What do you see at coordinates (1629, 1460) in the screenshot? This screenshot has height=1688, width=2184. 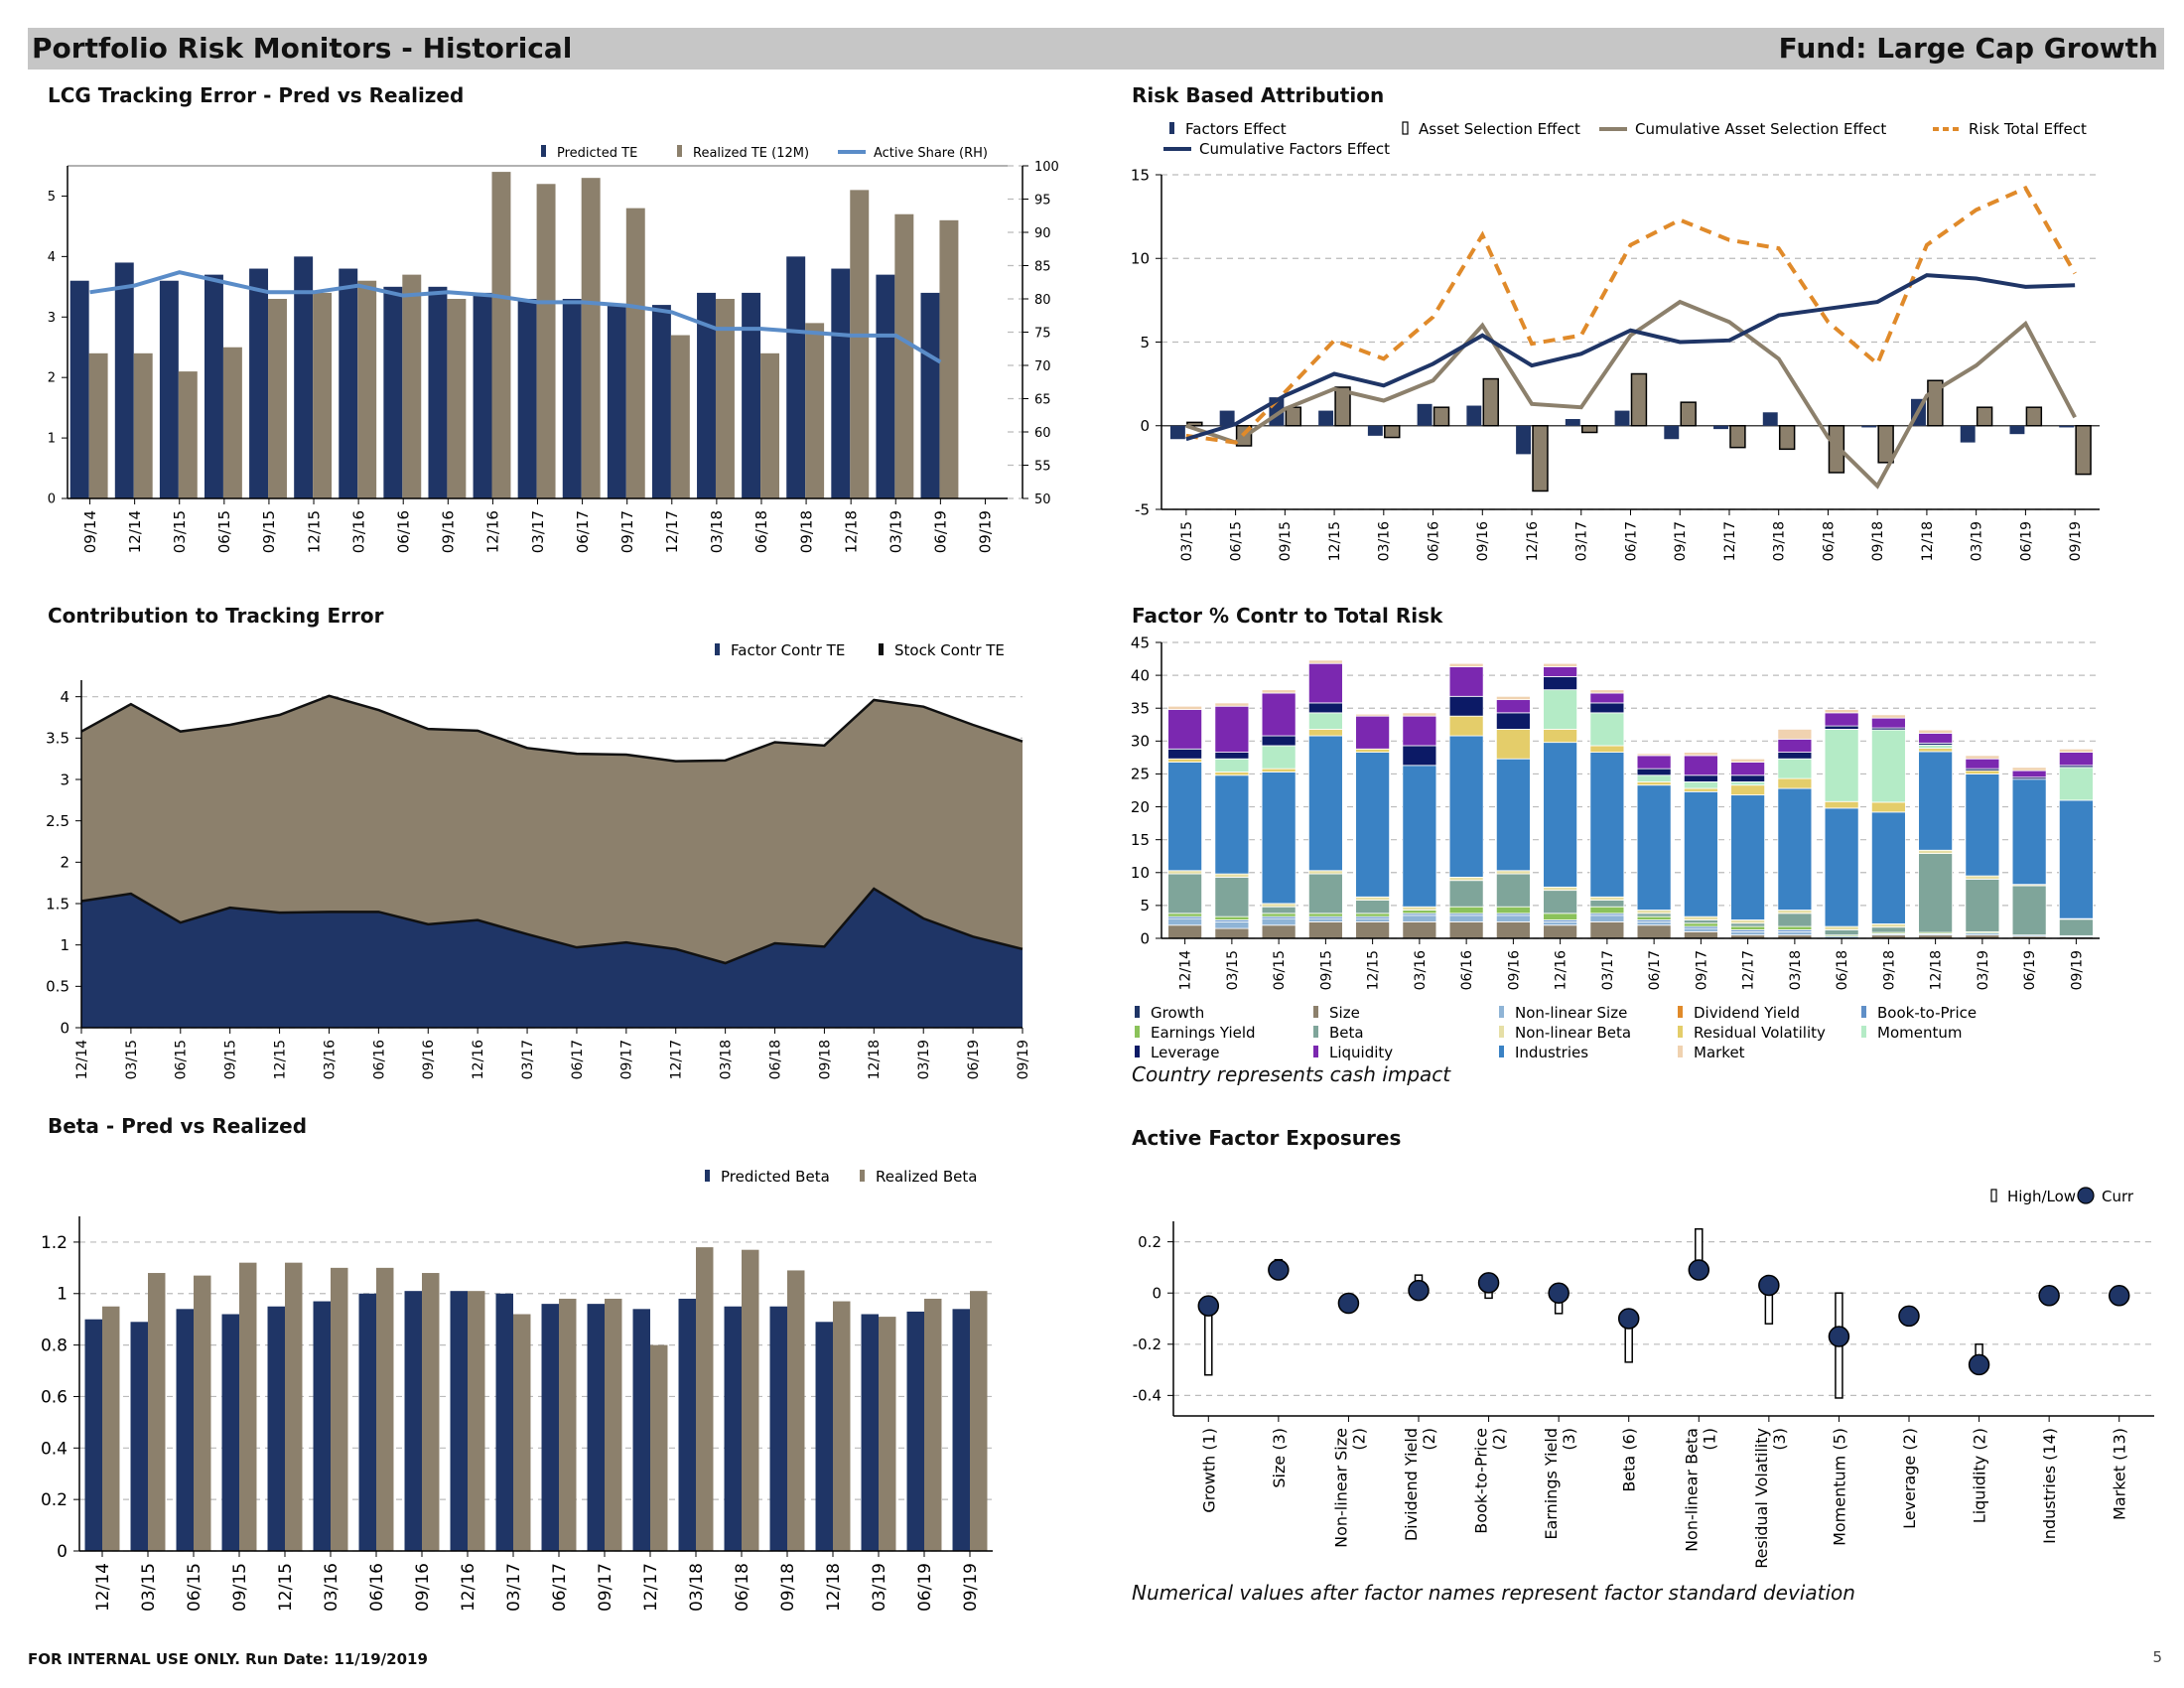 I see `x-tick-label: Beta (6)` at bounding box center [1629, 1460].